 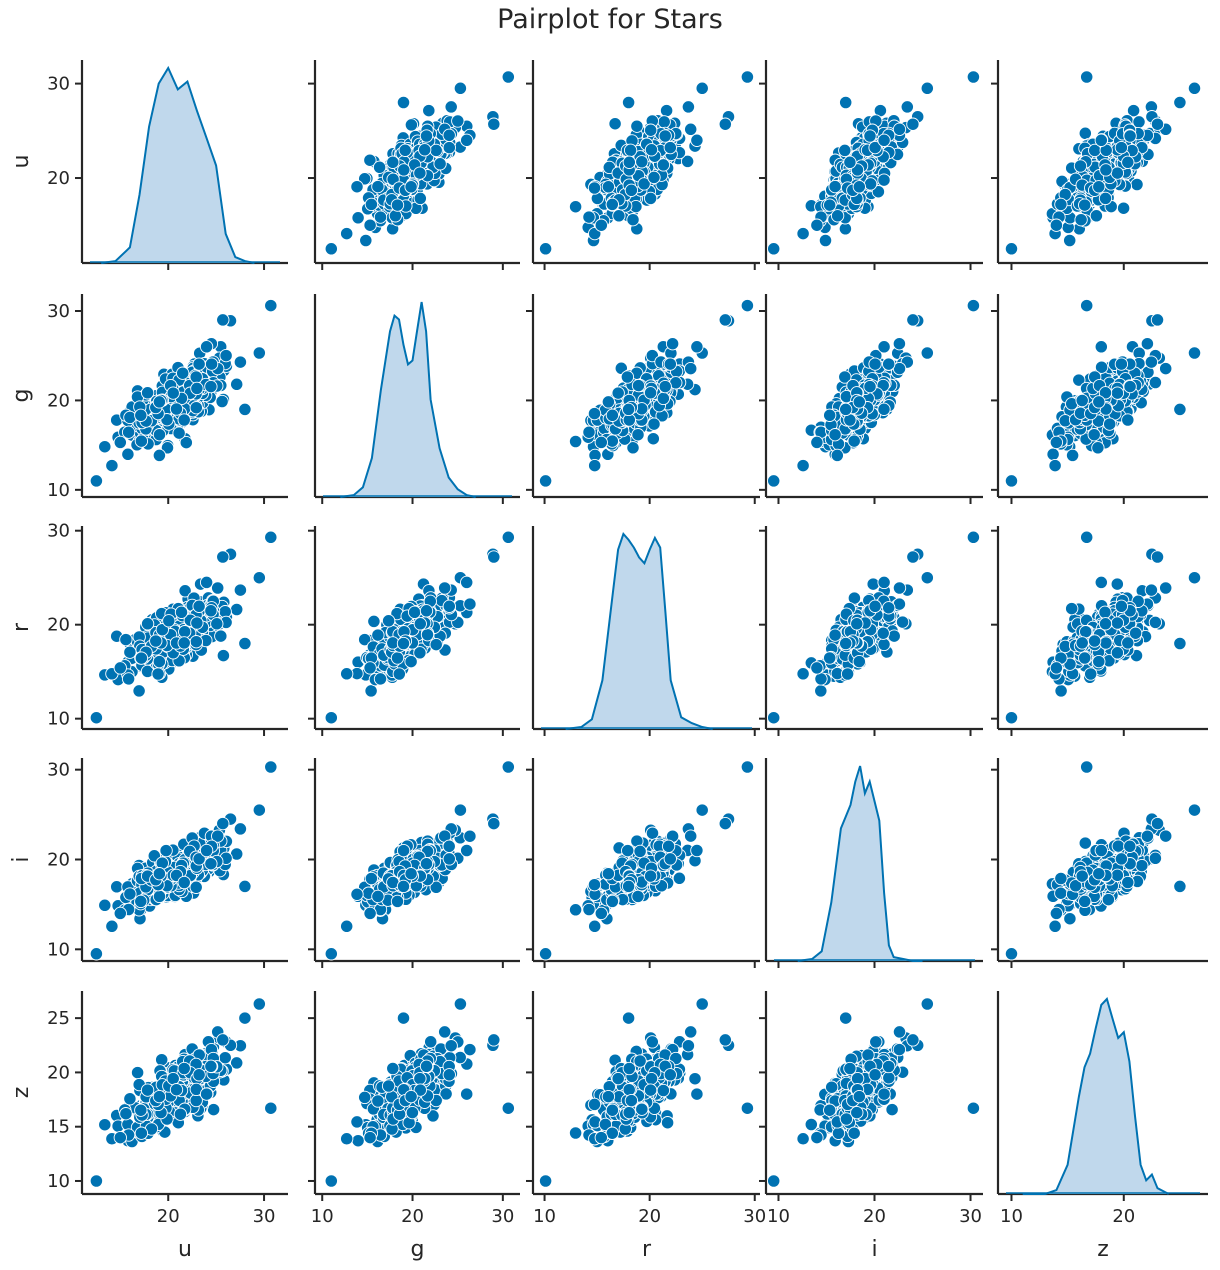 I want to click on kde-line-u, so click(x=178, y=164).